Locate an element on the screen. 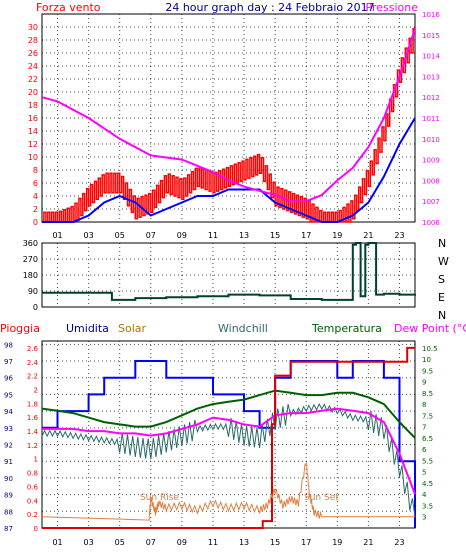  temp-tick-label: 3.5 is located at coordinates (427, 506).